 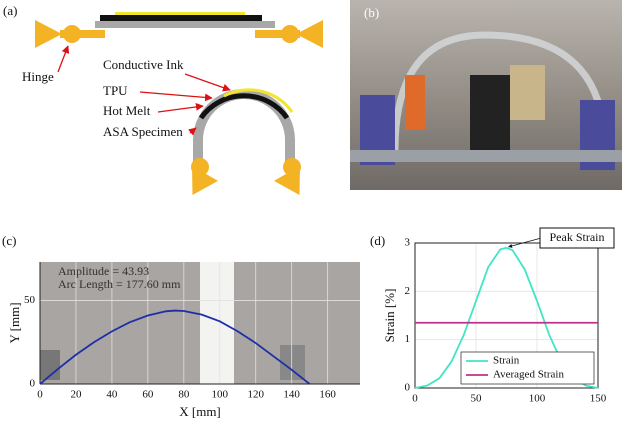 I want to click on y-axis-label: Strain [%], so click(x=389, y=316).